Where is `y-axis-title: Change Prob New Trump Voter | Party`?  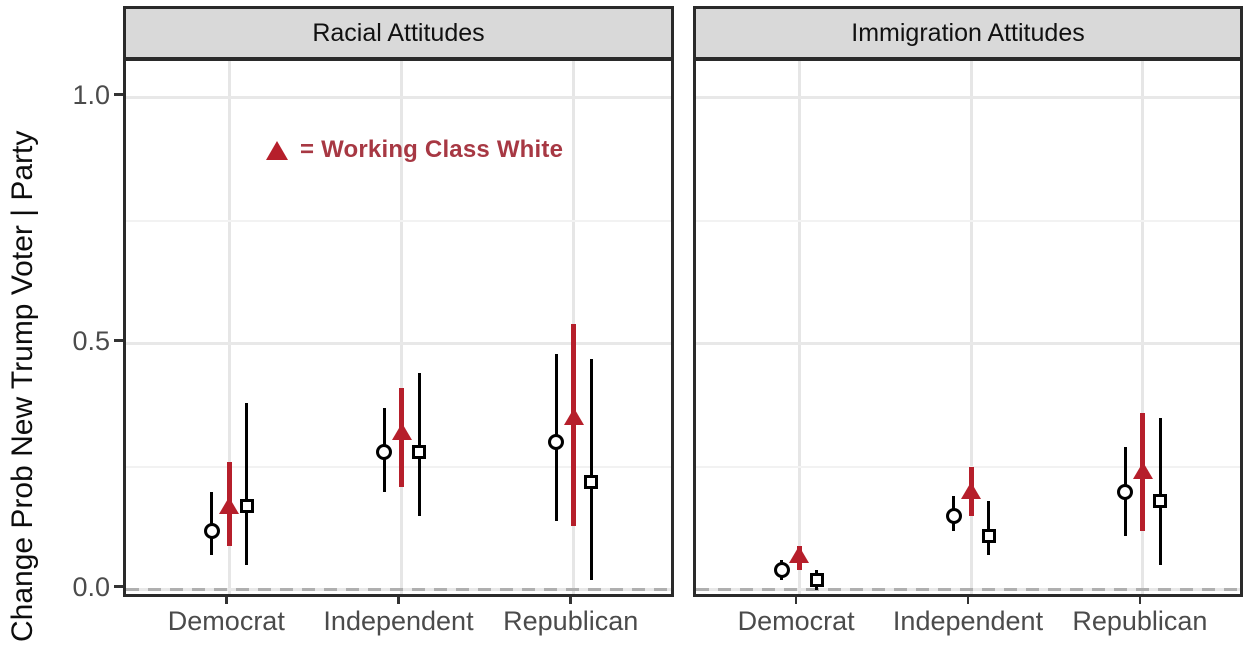 y-axis-title: Change Prob New Trump Voter | Party is located at coordinates (22, 386).